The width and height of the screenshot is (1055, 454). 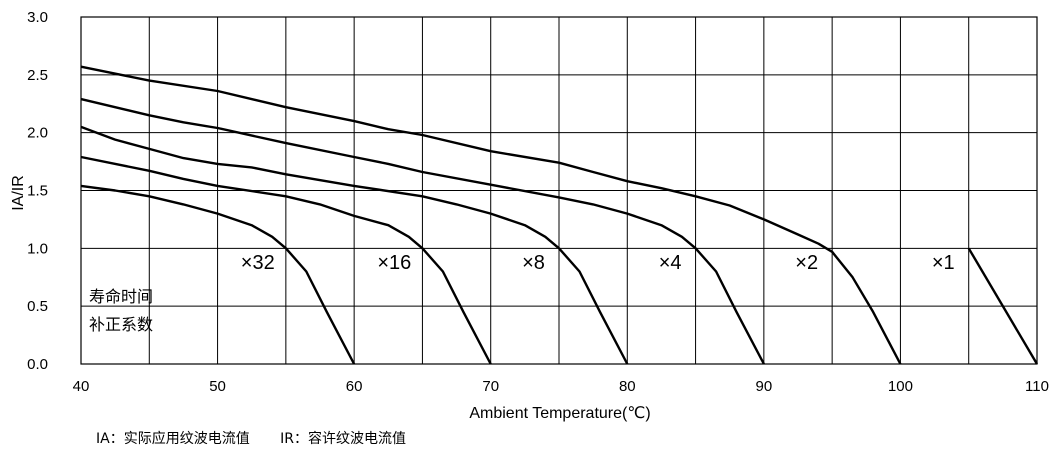 What do you see at coordinates (394, 263) in the screenshot?
I see `curve-label: ×16` at bounding box center [394, 263].